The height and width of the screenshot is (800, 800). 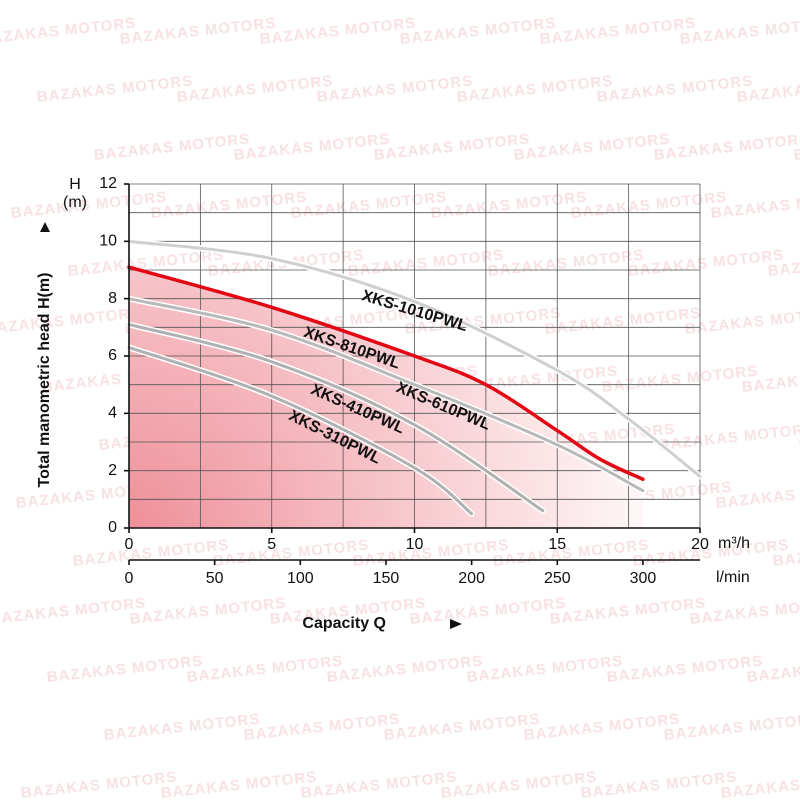 I want to click on x2-unit: l/min, so click(x=733, y=577).